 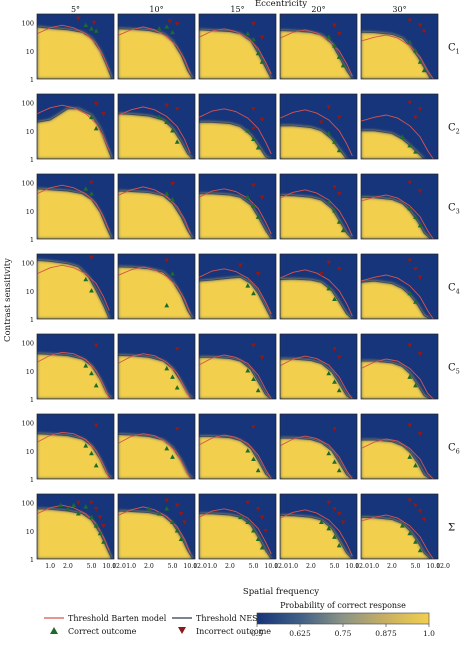 I want to click on eccentricity-col-label: 20°, so click(x=318, y=9).